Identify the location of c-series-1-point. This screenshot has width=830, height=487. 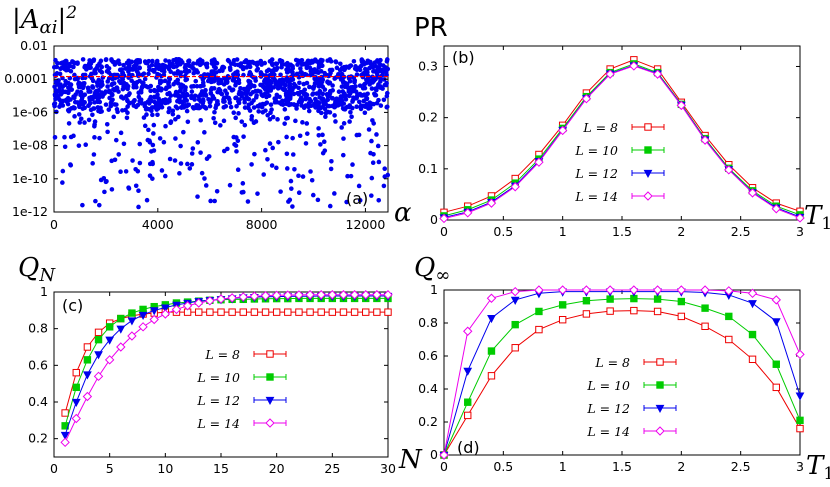
(143, 309).